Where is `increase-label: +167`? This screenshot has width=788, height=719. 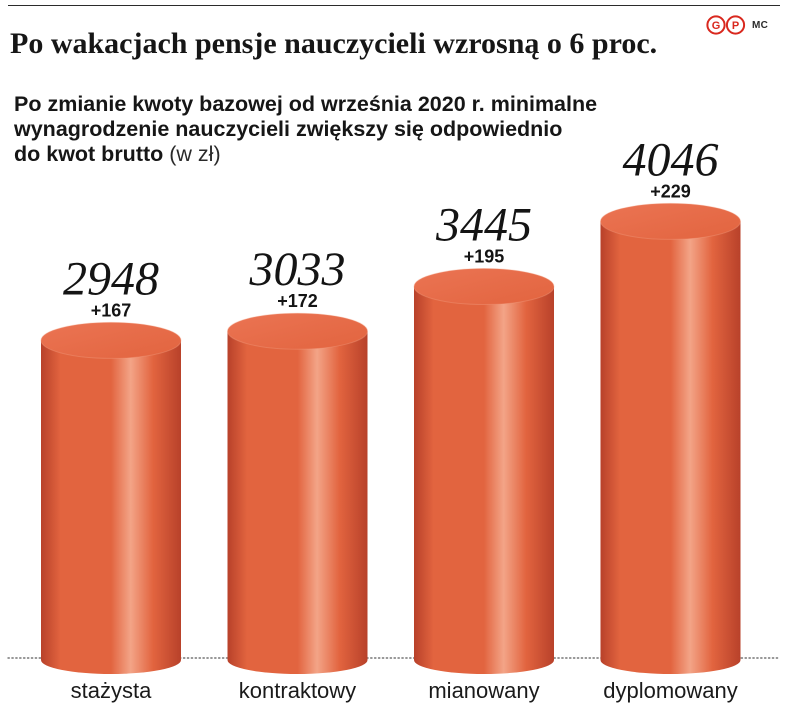 increase-label: +167 is located at coordinates (111, 310).